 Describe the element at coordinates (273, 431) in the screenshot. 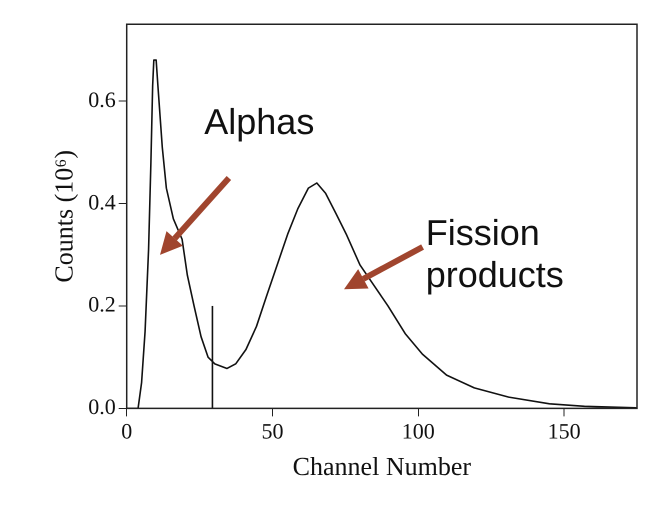

I see `x-tick-label: 50` at that location.